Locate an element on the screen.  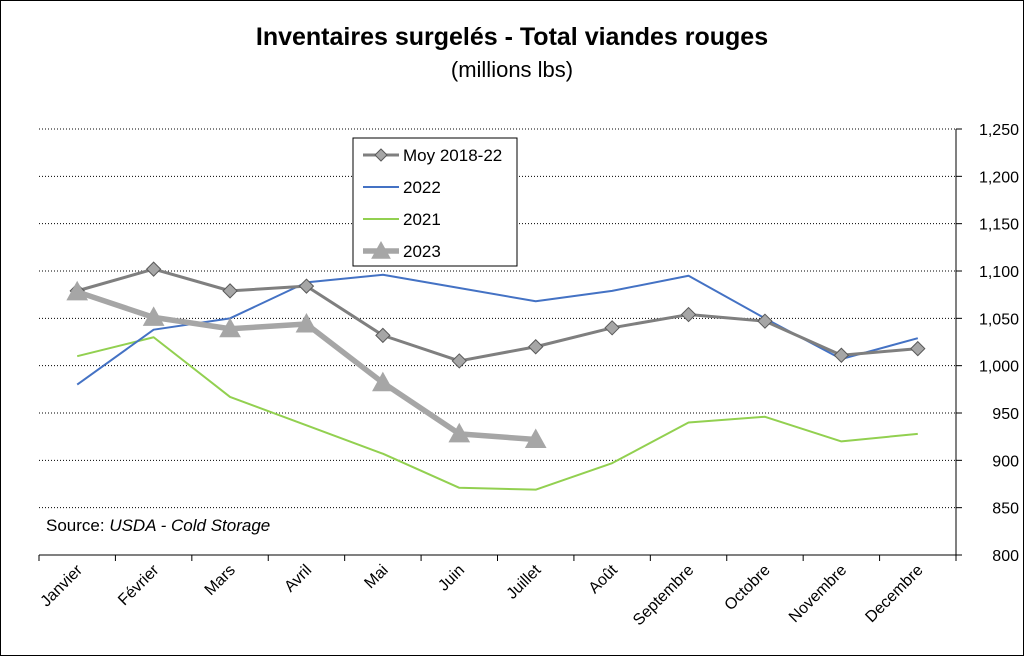
x-tick-label: Avril is located at coordinates (298, 579).